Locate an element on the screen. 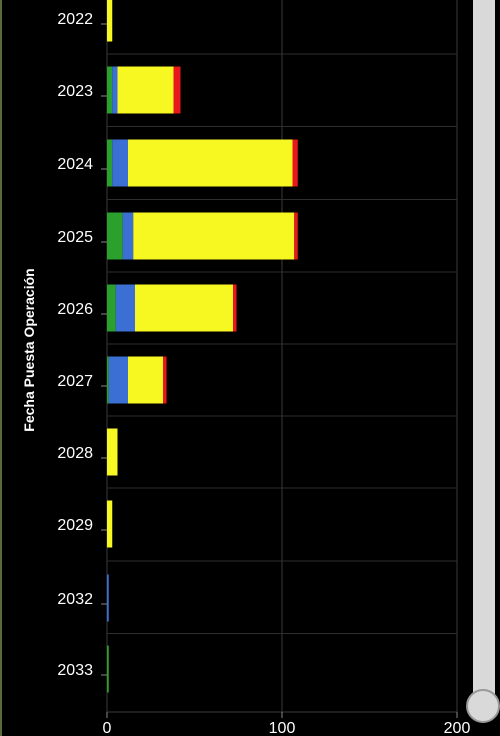 This screenshot has height=736, width=500. scrollbar-thumb is located at coordinates (484, 353).